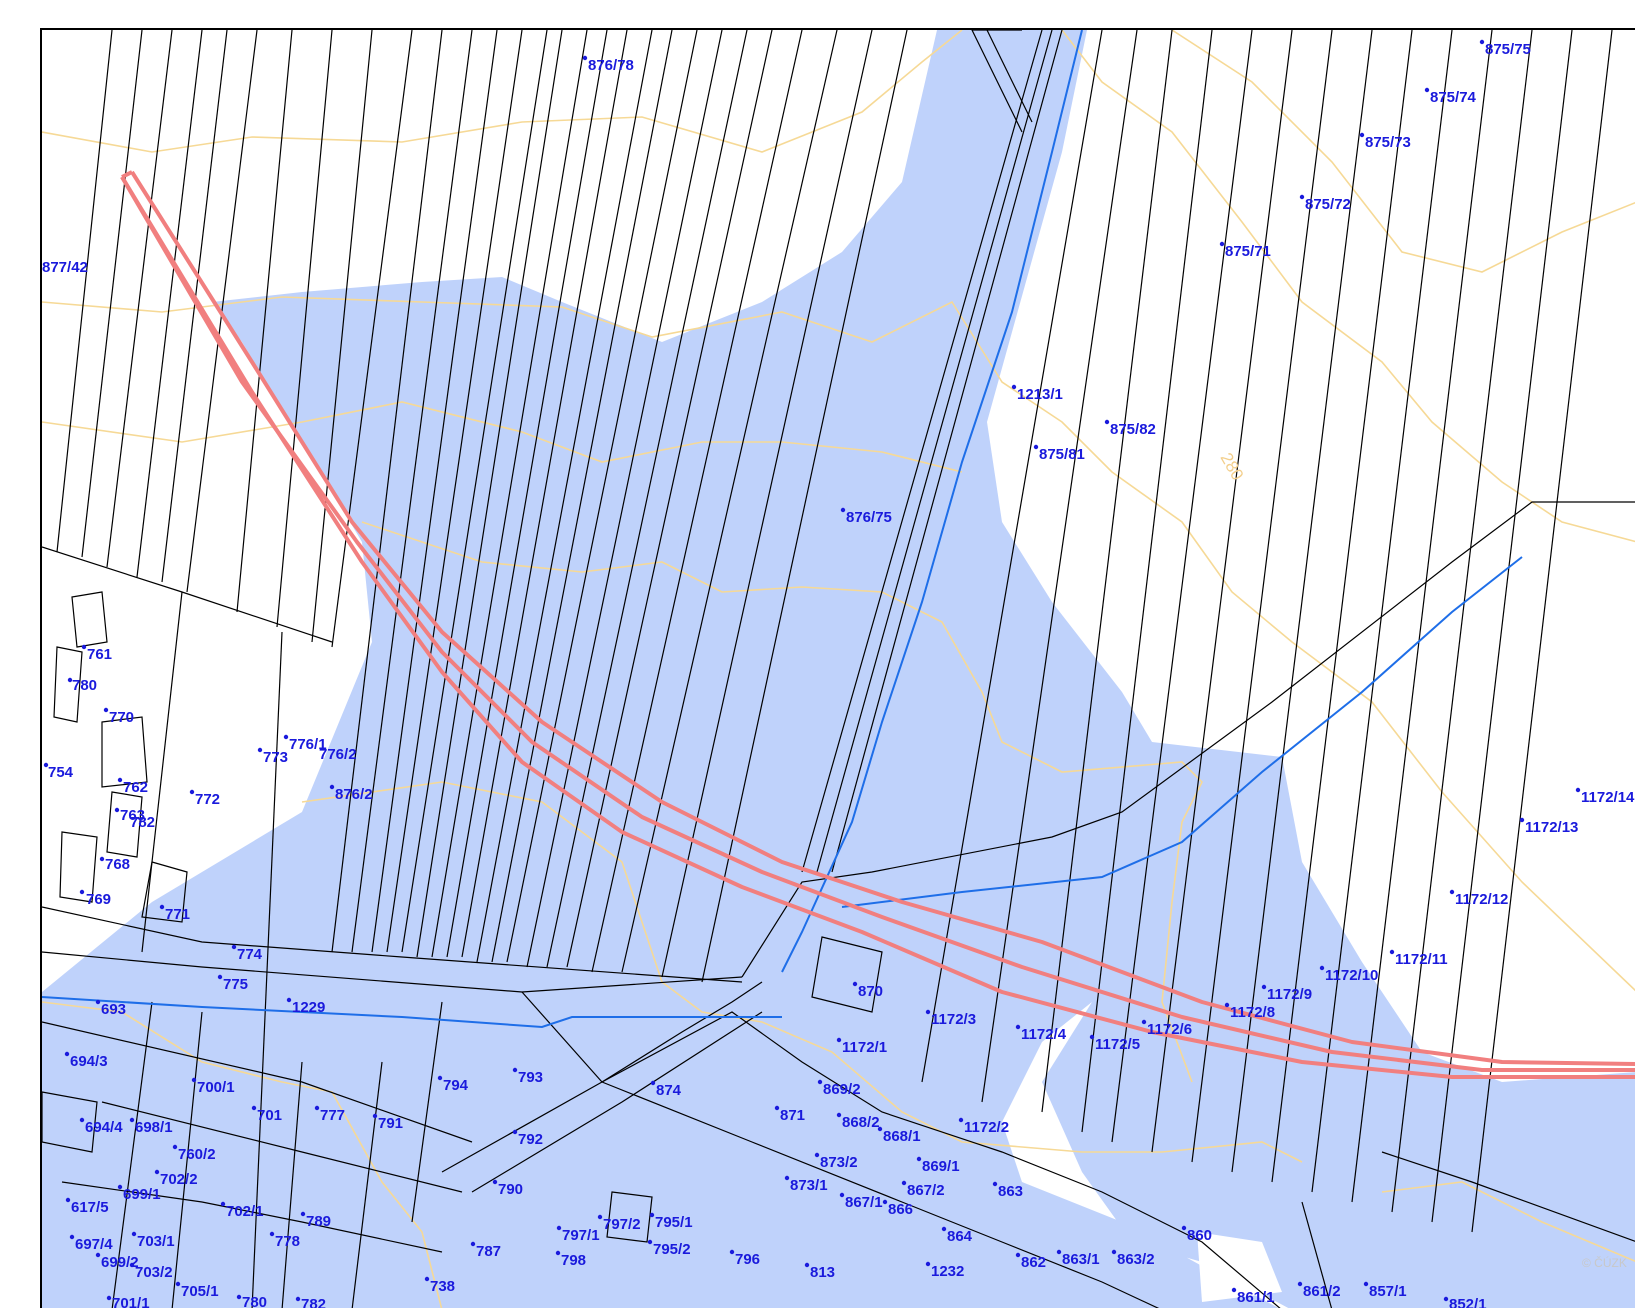 The width and height of the screenshot is (1635, 1308). I want to click on parcel-label: 875/82, so click(1133, 429).